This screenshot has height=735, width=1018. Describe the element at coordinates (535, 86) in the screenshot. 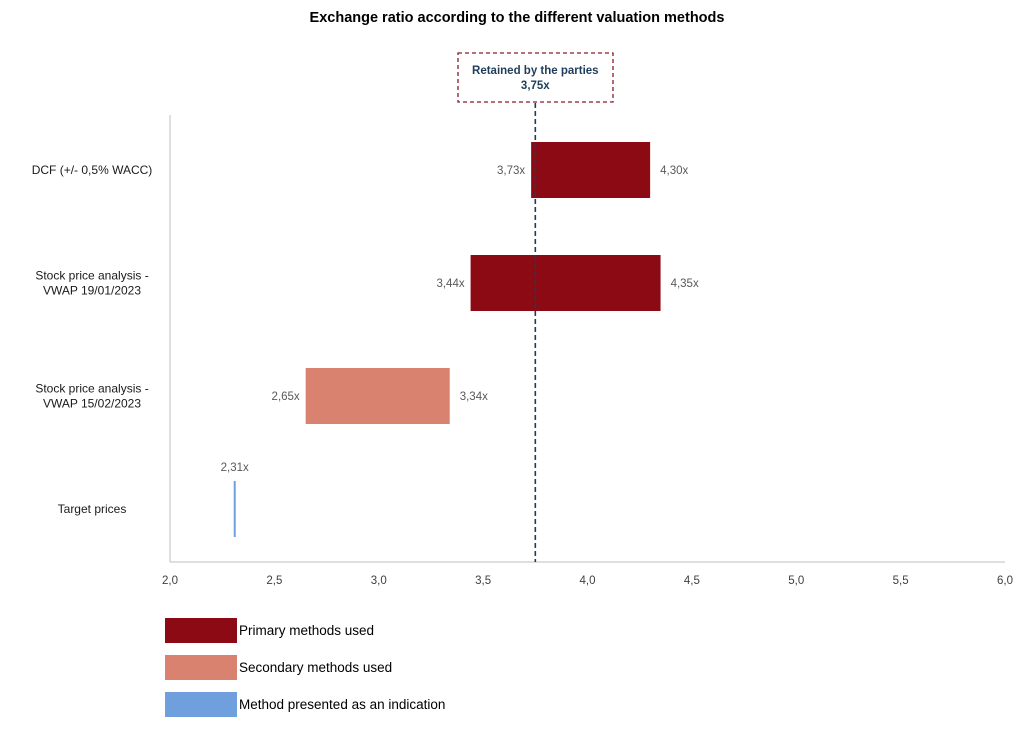

I see `reference-value-label: 3,75x` at that location.